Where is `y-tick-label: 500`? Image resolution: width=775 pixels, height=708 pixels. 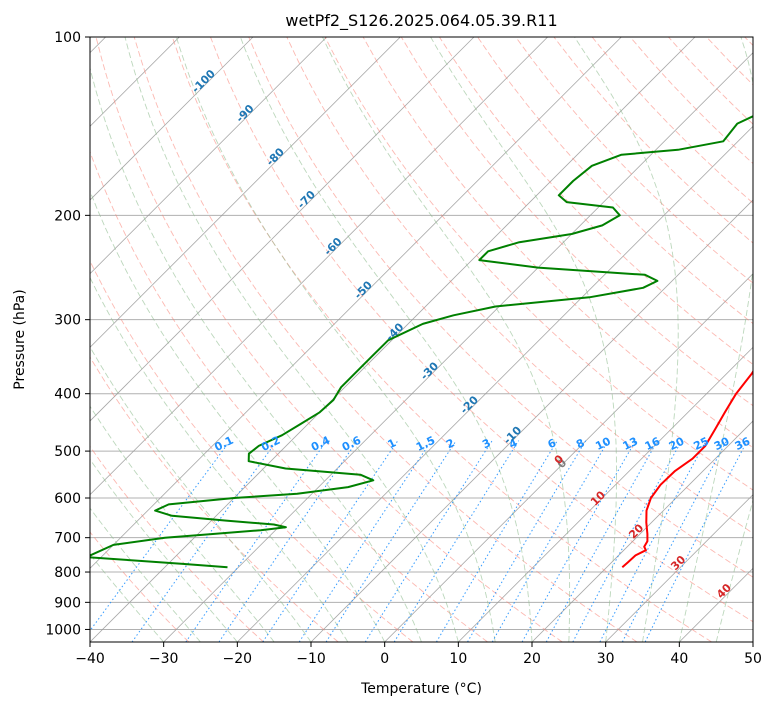
y-tick-label: 500 is located at coordinates (67, 452).